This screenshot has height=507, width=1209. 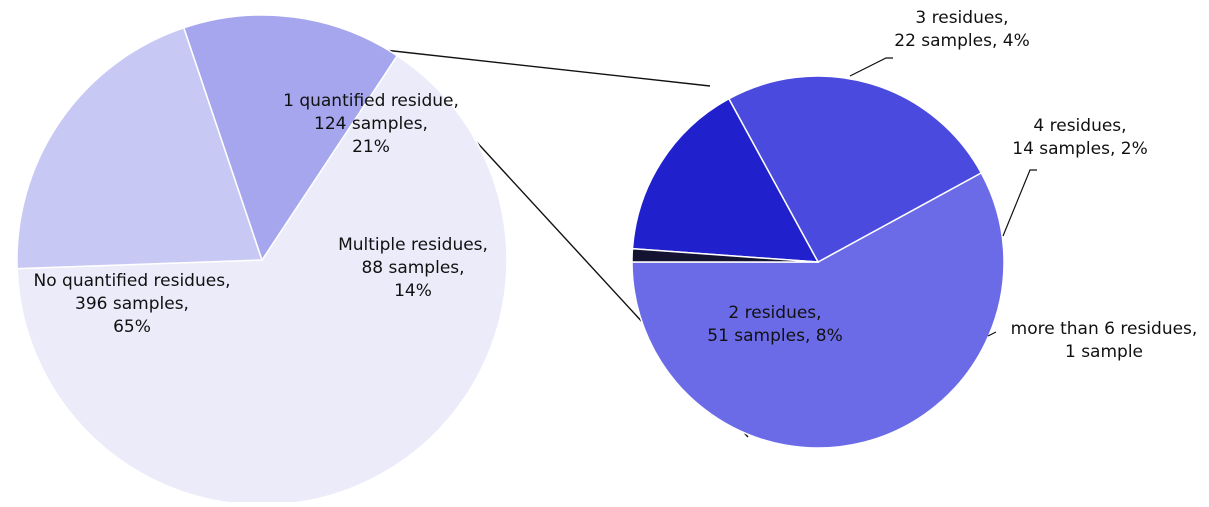 I want to click on slice-label-multiple-residues-line-2: 88 samples,, so click(x=412, y=268).